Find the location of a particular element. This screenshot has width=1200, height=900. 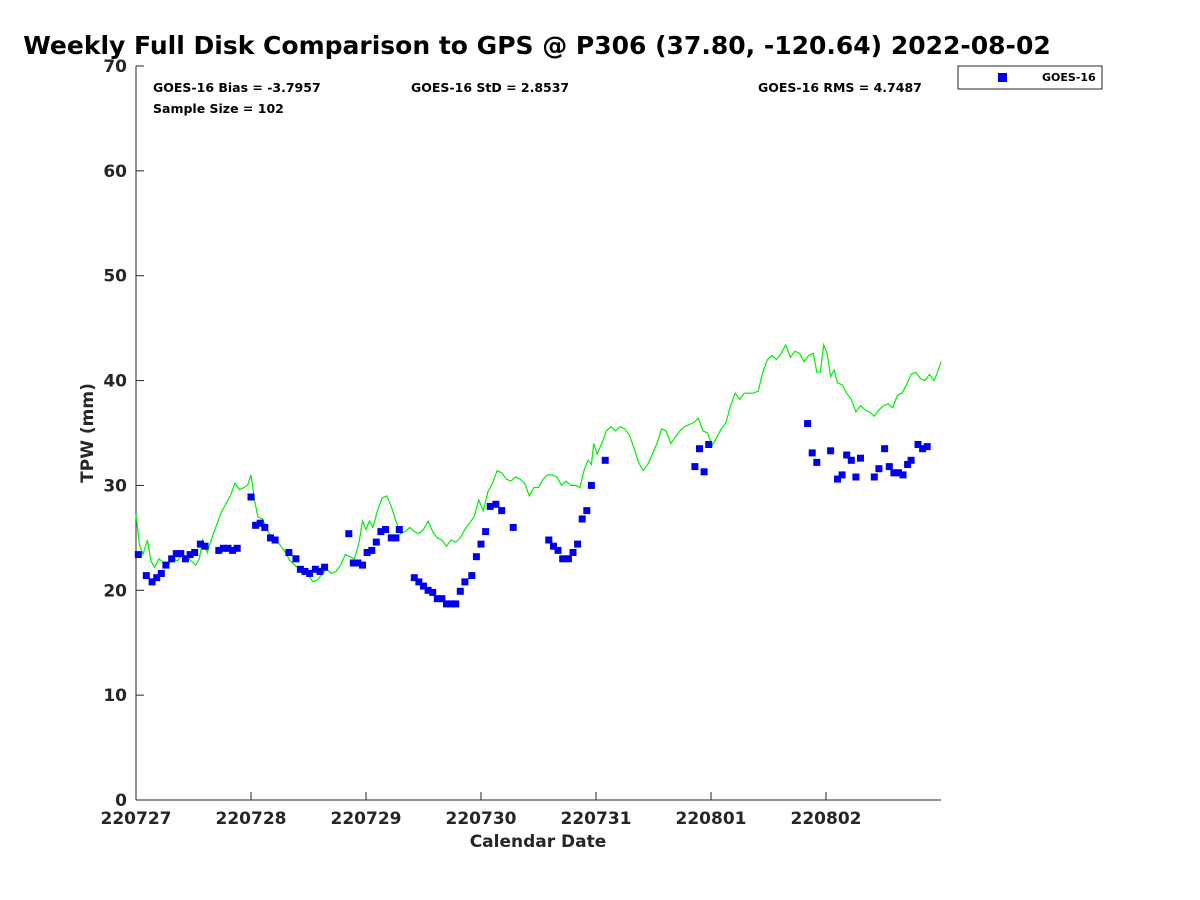

x-tick-label: 220728 is located at coordinates (251, 819).